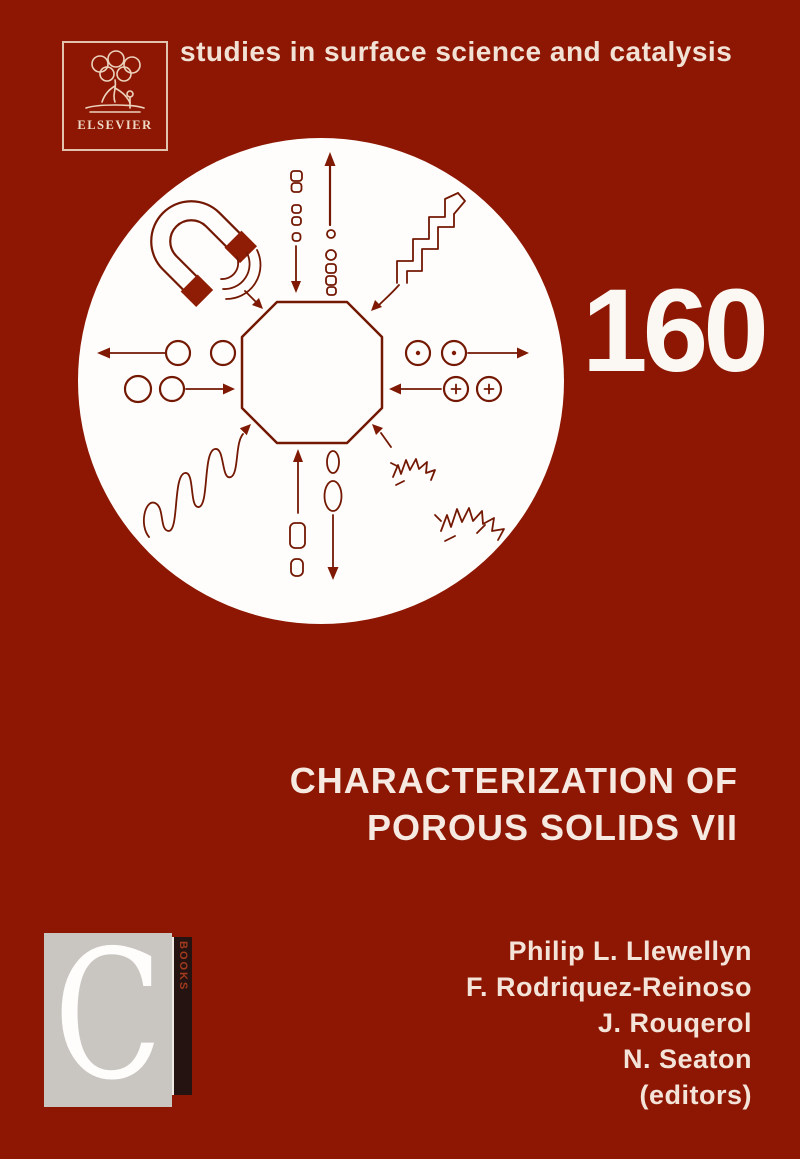 The image size is (800, 1159). Describe the element at coordinates (513, 780) in the screenshot. I see `book-title-line1: CHARACTERIZATION OF` at that location.